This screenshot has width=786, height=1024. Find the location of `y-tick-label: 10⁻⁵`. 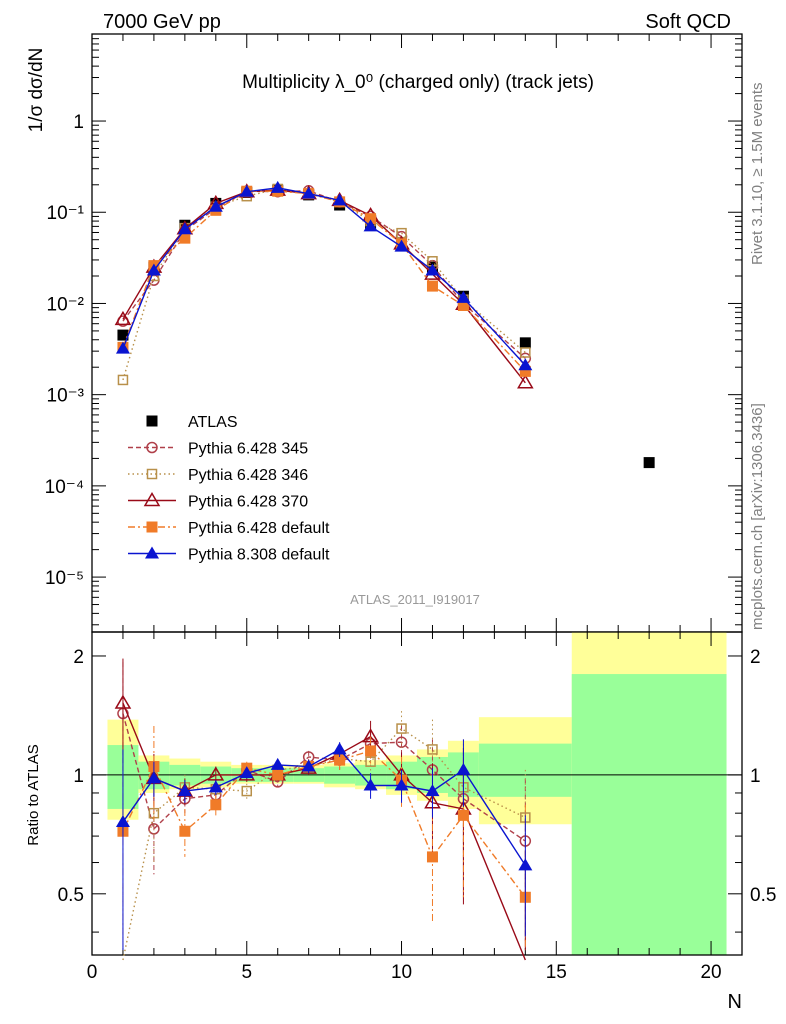

y-tick-label: 10⁻⁵ is located at coordinates (64, 578).